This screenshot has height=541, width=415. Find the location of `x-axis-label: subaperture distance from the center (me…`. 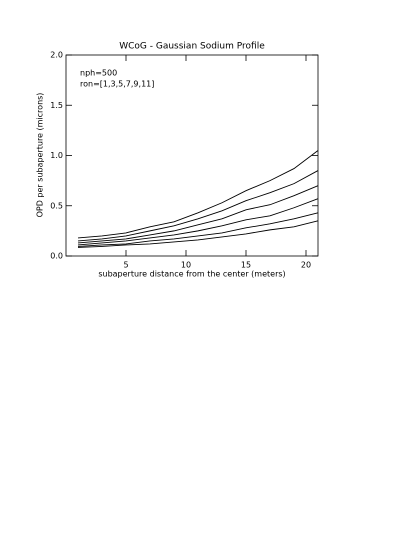

x-axis-label: subaperture distance from the center (me… is located at coordinates (191, 274).